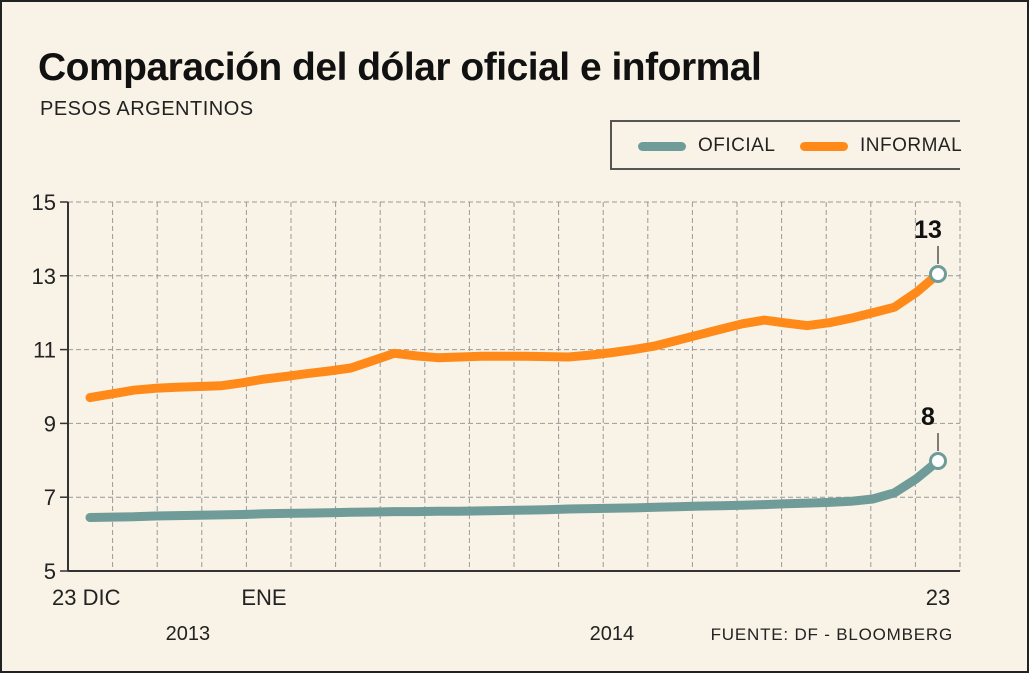 The height and width of the screenshot is (673, 1029). What do you see at coordinates (86, 597) in the screenshot?
I see `x-tick-label: 23 DIC` at bounding box center [86, 597].